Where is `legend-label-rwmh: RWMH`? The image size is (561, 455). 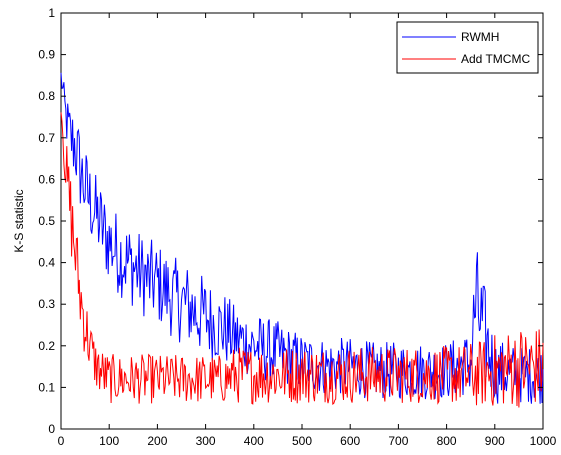
legend-label-rwmh: RWMH is located at coordinates (480, 37).